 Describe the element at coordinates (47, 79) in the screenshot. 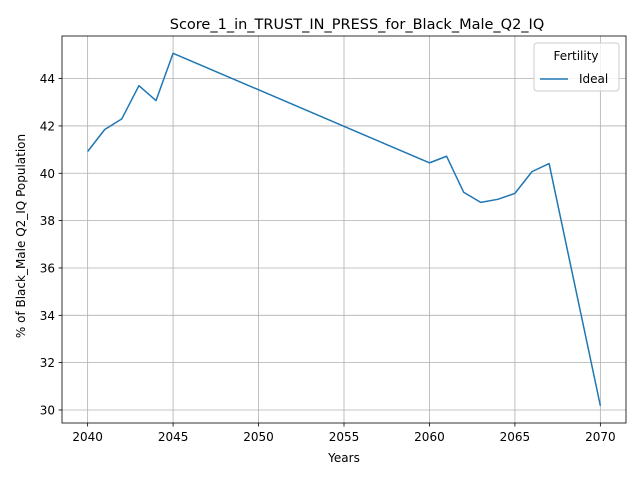

I see `y-tick-label: 44` at that location.